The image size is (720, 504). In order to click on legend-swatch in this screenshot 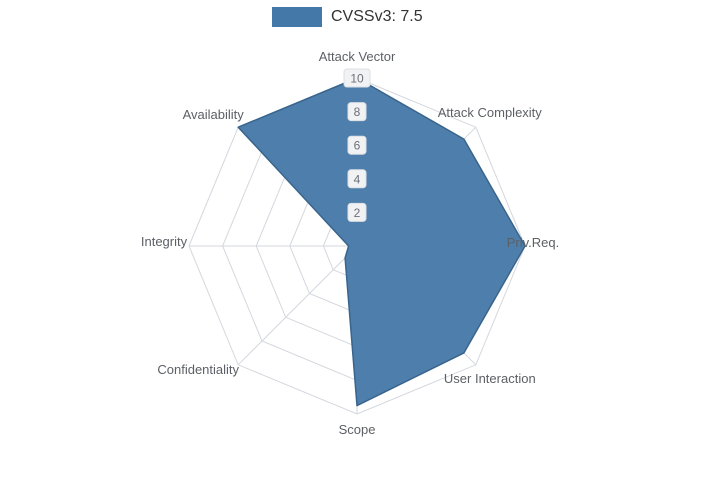, I will do `click(297, 17)`.